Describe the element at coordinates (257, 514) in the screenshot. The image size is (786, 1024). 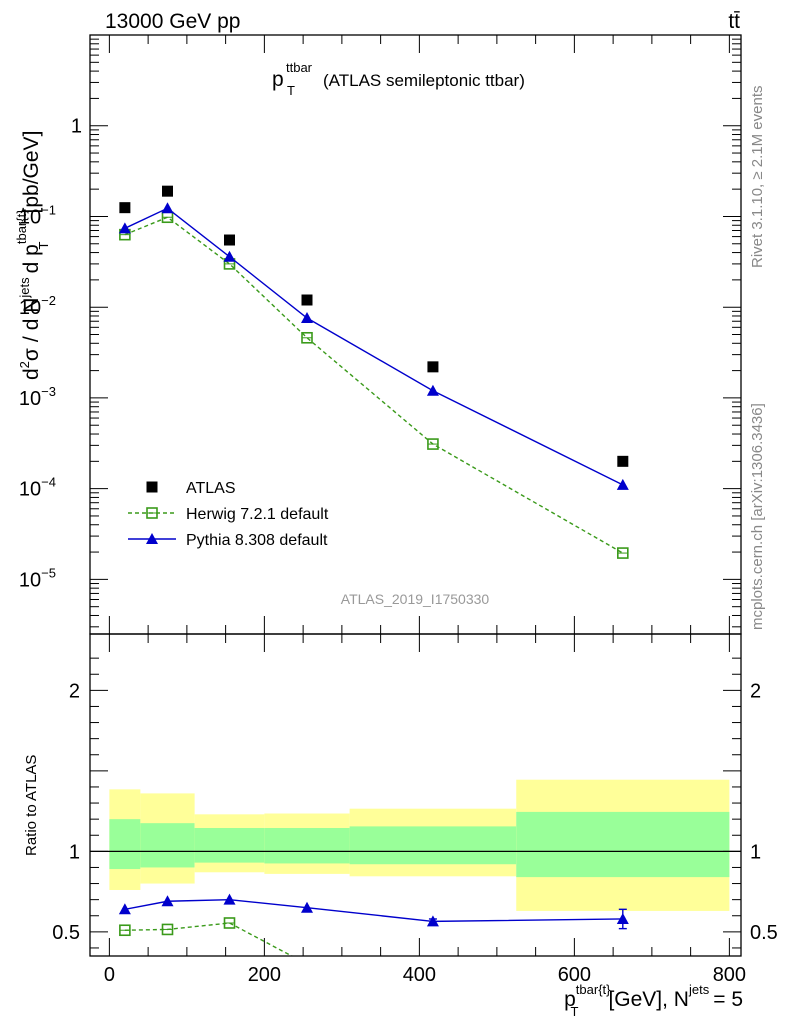
I see `legend-label: Herwig 7.2.1 default` at that location.